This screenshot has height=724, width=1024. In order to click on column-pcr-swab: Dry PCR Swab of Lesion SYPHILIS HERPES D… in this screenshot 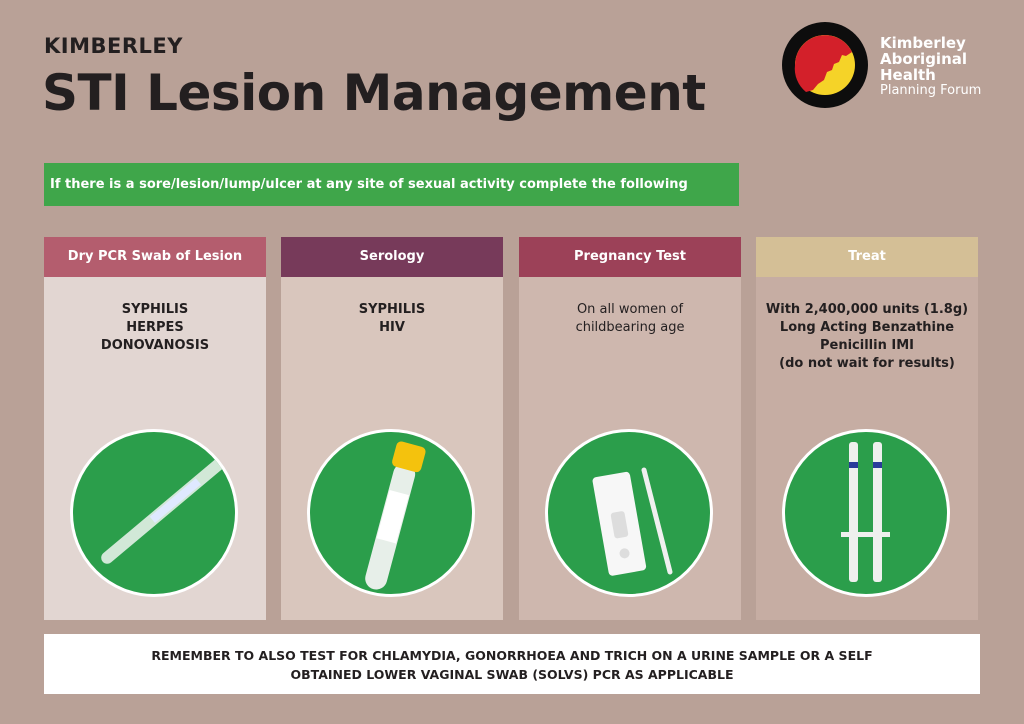, I will do `click(155, 428)`.